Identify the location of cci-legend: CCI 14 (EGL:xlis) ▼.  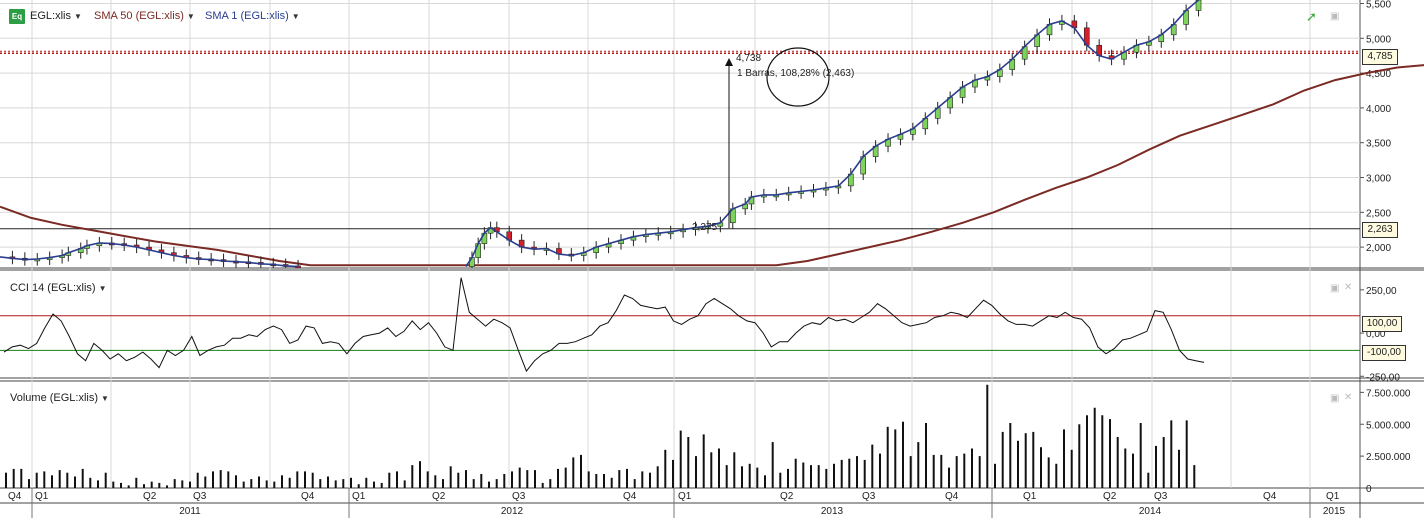
(58, 288).